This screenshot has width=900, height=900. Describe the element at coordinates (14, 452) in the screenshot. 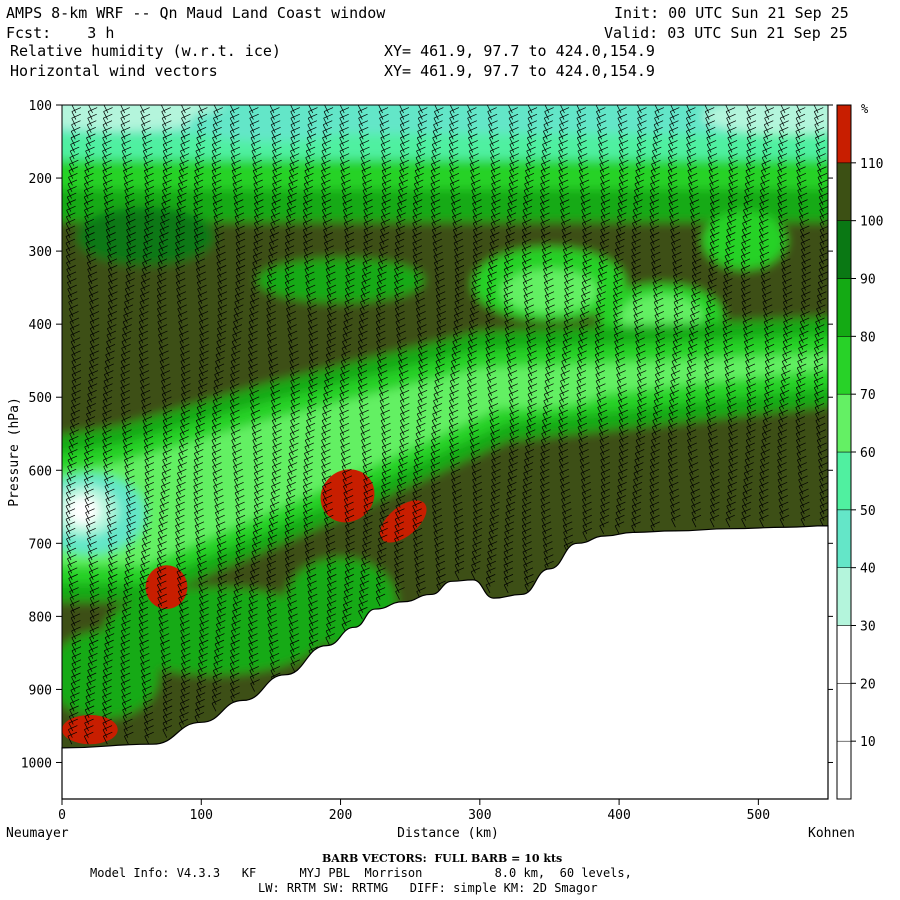

I see `y-axis-label: Pressure (hPa)` at that location.